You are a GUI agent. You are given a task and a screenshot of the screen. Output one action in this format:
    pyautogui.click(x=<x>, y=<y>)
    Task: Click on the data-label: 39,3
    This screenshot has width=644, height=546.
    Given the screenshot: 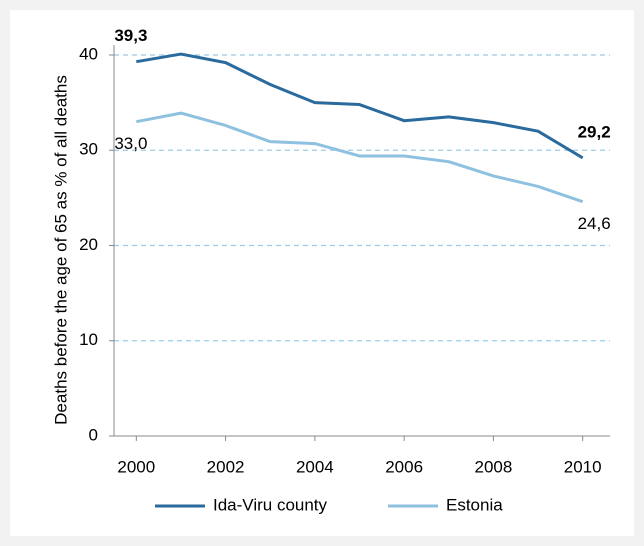 What is the action you would take?
    pyautogui.click(x=130, y=35)
    